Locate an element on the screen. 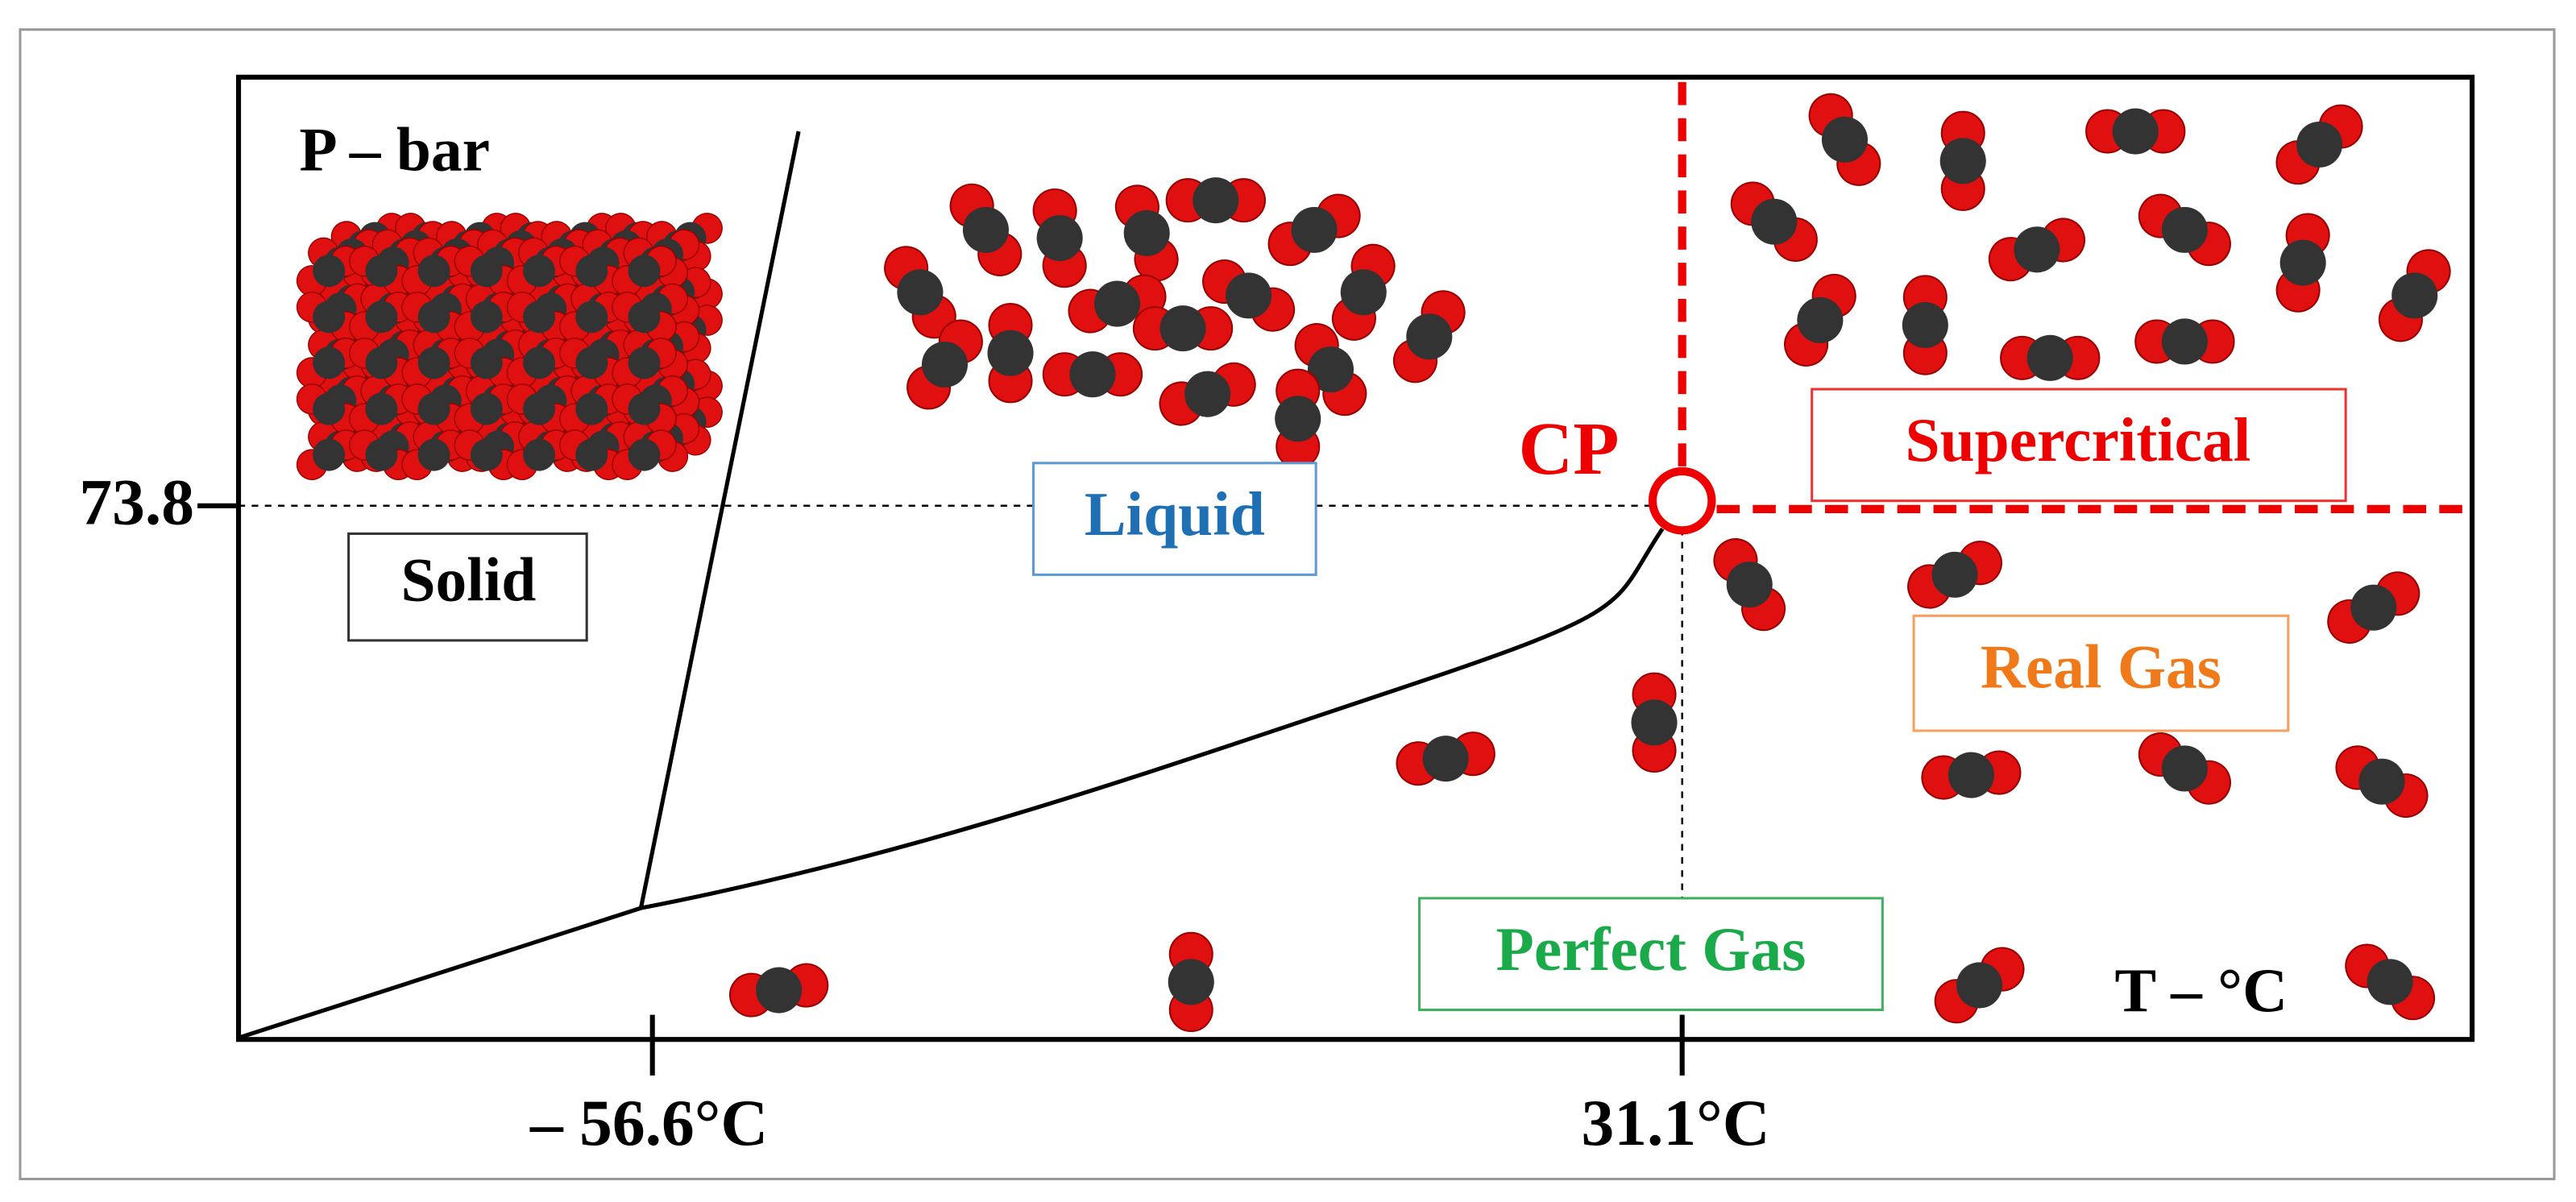 Image resolution: width=2576 pixels, height=1202 pixels. perfect-gas-label: Perfect Gas is located at coordinates (1651, 949).